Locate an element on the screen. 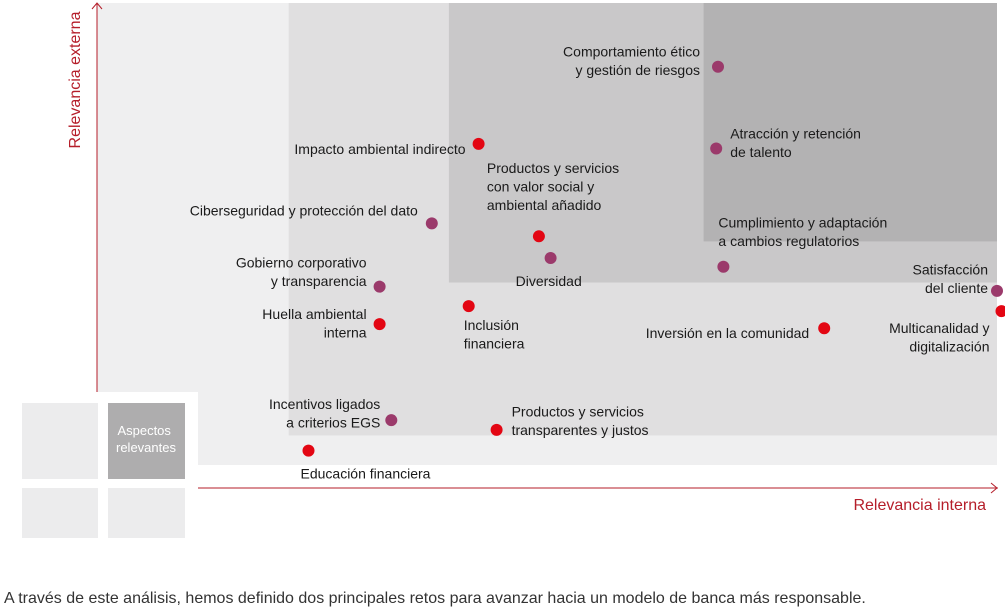  data-point-label: Inclusión financiera is located at coordinates (494, 334).